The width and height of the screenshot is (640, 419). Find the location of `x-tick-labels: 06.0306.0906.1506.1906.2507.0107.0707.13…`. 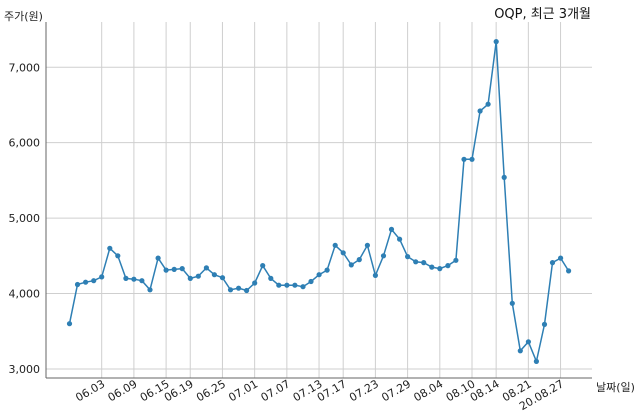

x-tick-labels: 06.0306.0906.1506.1906.2507.0107.0707.13… is located at coordinates (319, 395).